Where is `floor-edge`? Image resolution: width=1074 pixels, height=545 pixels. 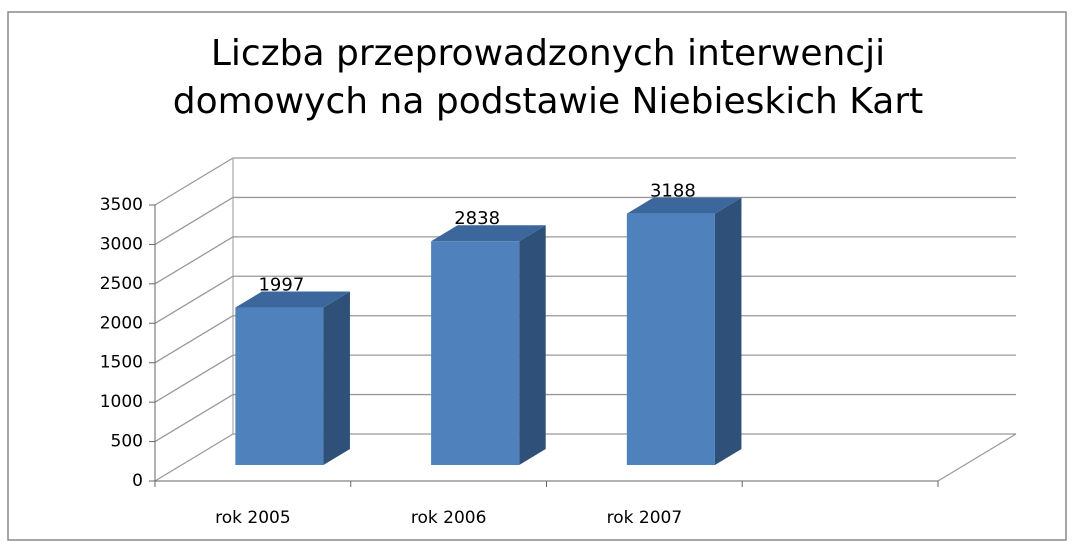 floor-edge is located at coordinates (977, 457).